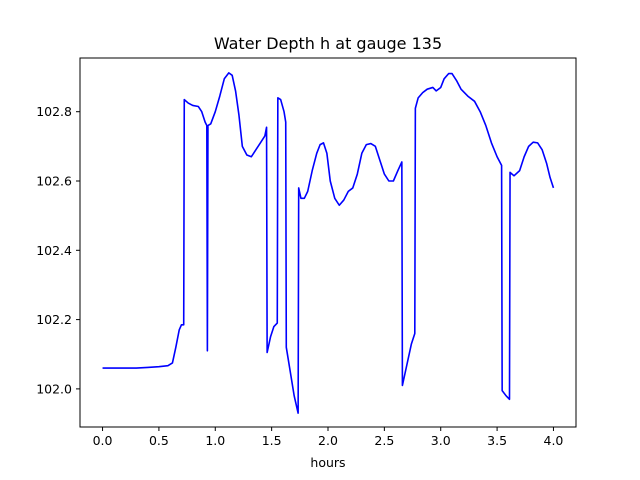 The width and height of the screenshot is (640, 480). I want to click on x-tick-label: 1.5, so click(272, 440).